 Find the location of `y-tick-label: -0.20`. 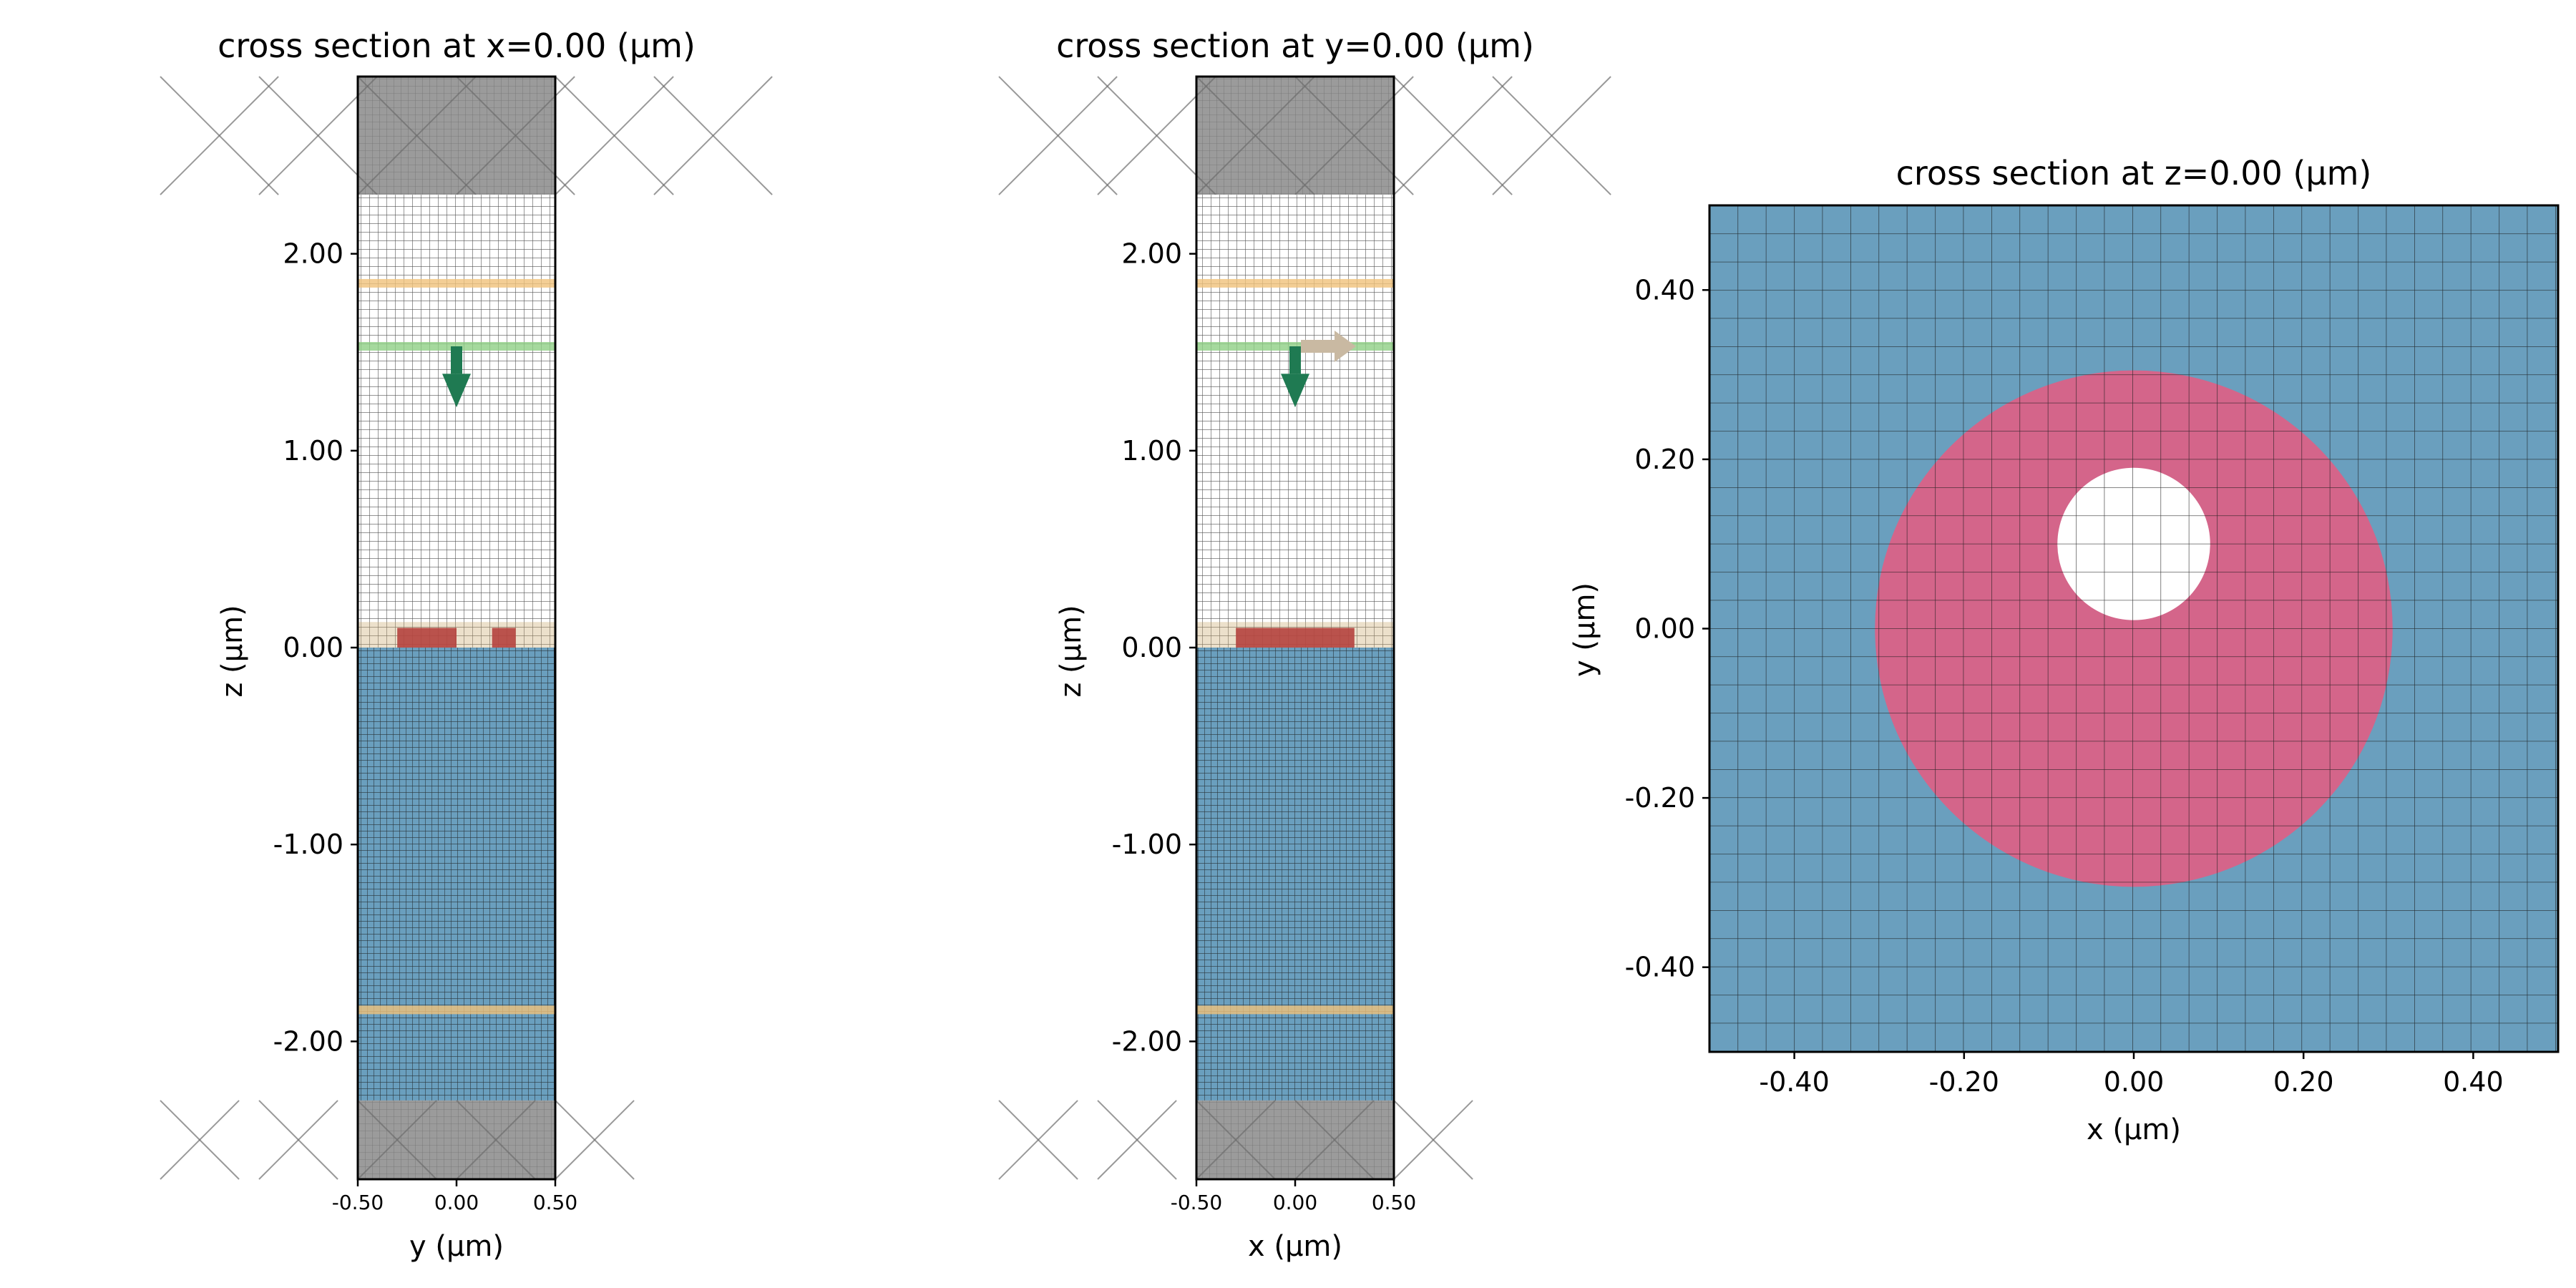

y-tick-label: -0.20 is located at coordinates (1660, 798).